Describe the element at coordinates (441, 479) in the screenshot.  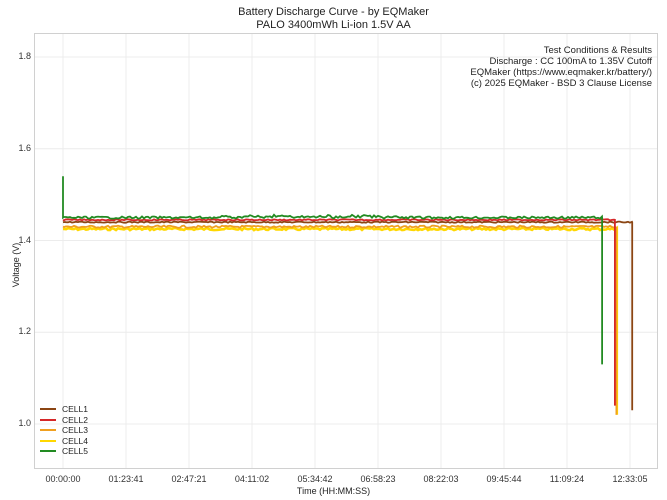
I see `x-tick-label: 08:22:03` at that location.